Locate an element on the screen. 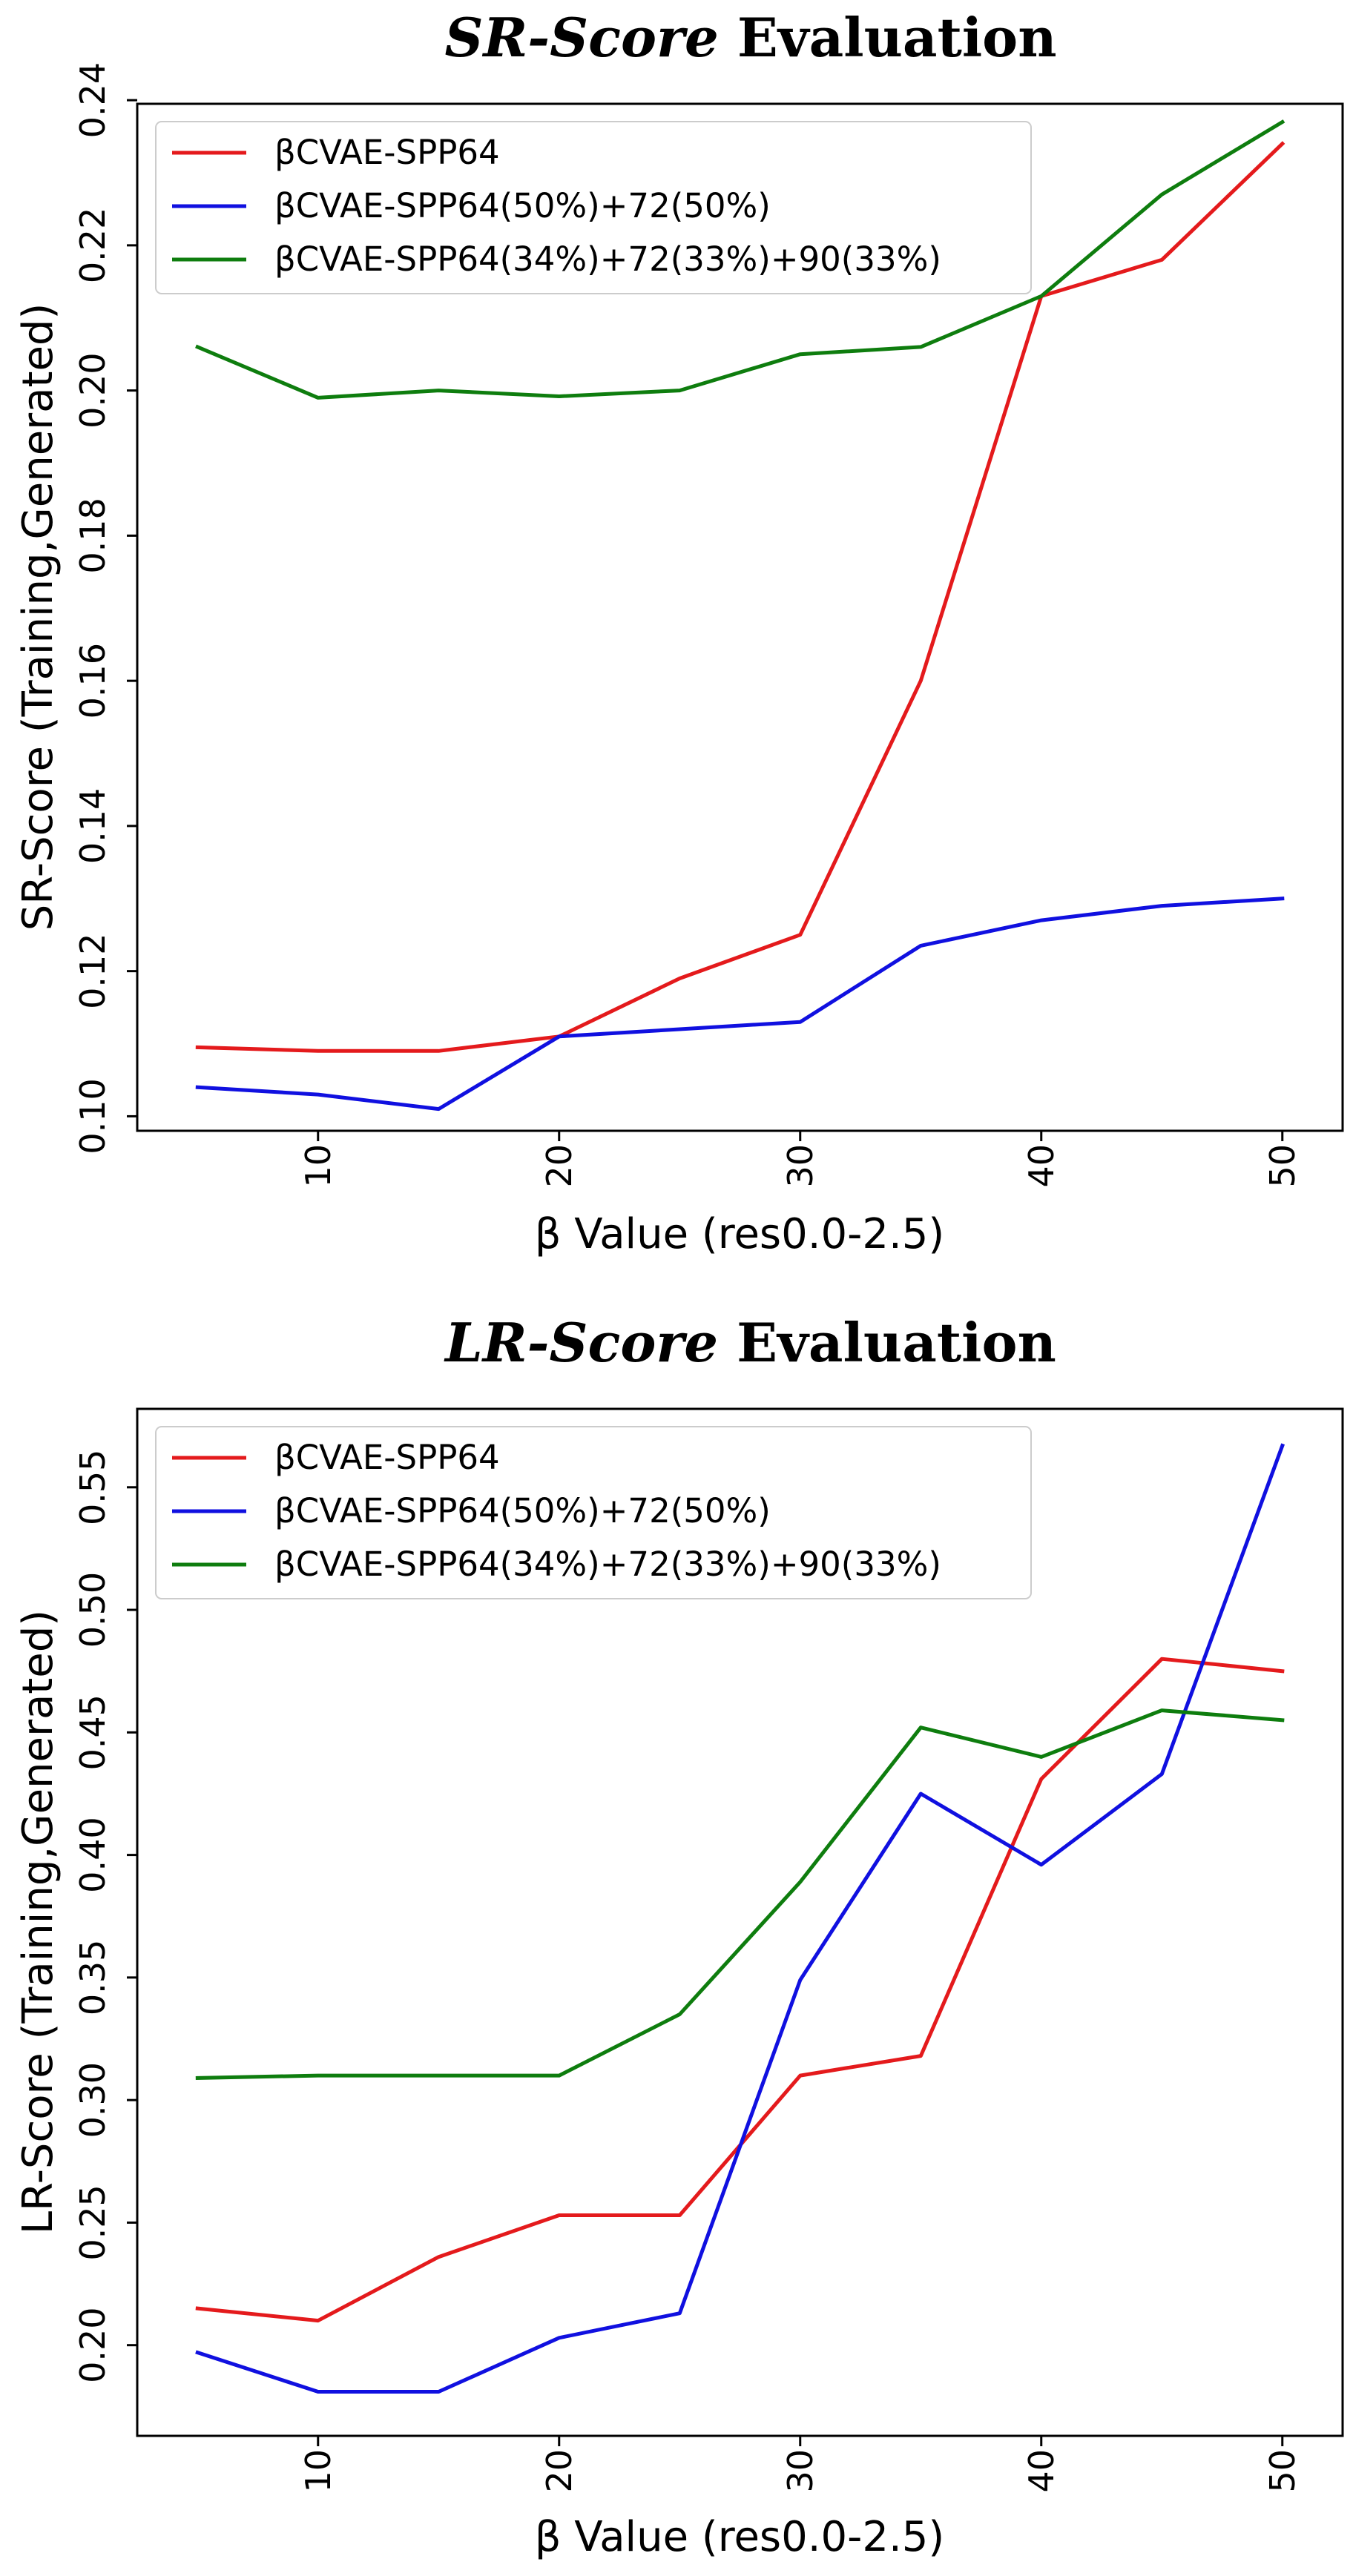 This screenshot has height=2576, width=1353. sr-y-tick-label: 0.16 is located at coordinates (93, 681).